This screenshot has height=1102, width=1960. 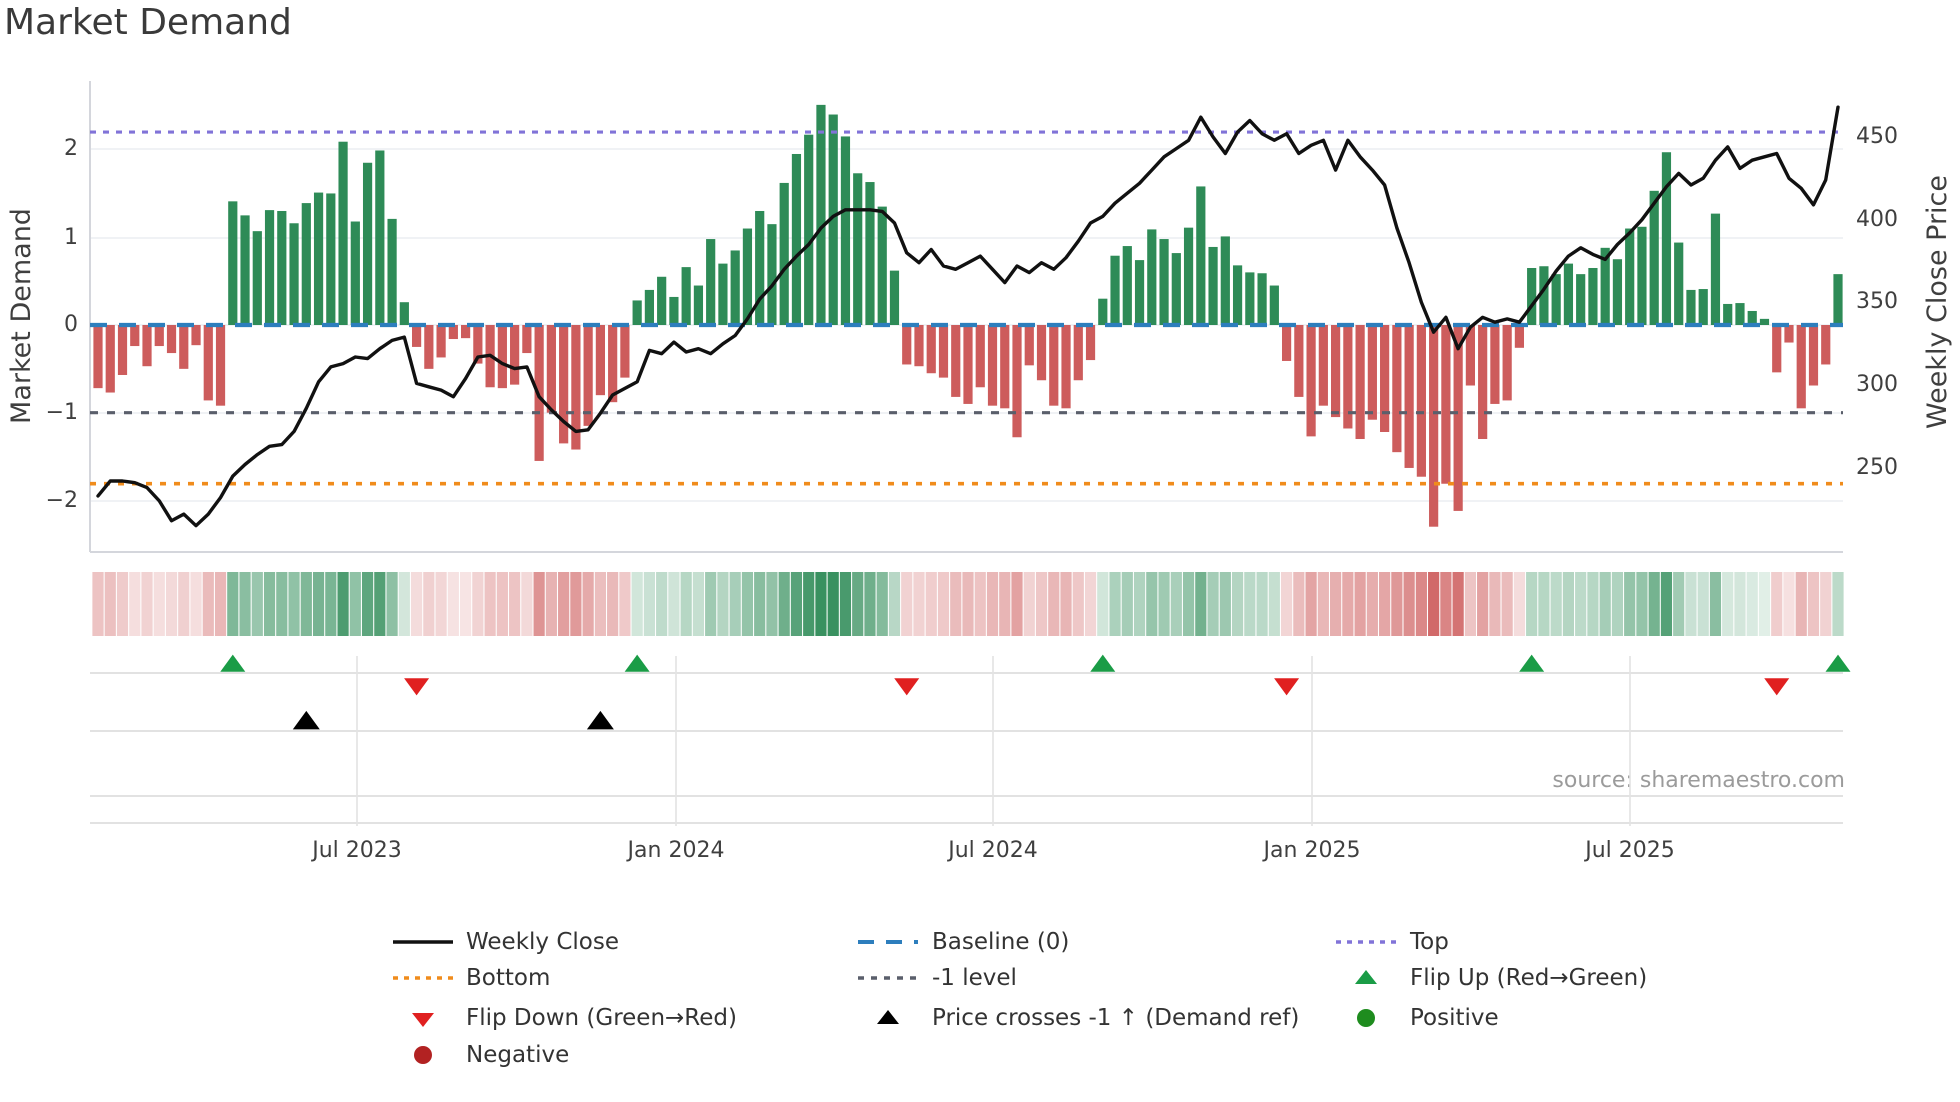 What do you see at coordinates (423, 978) in the screenshot?
I see `bottom-dotted-line-icon` at bounding box center [423, 978].